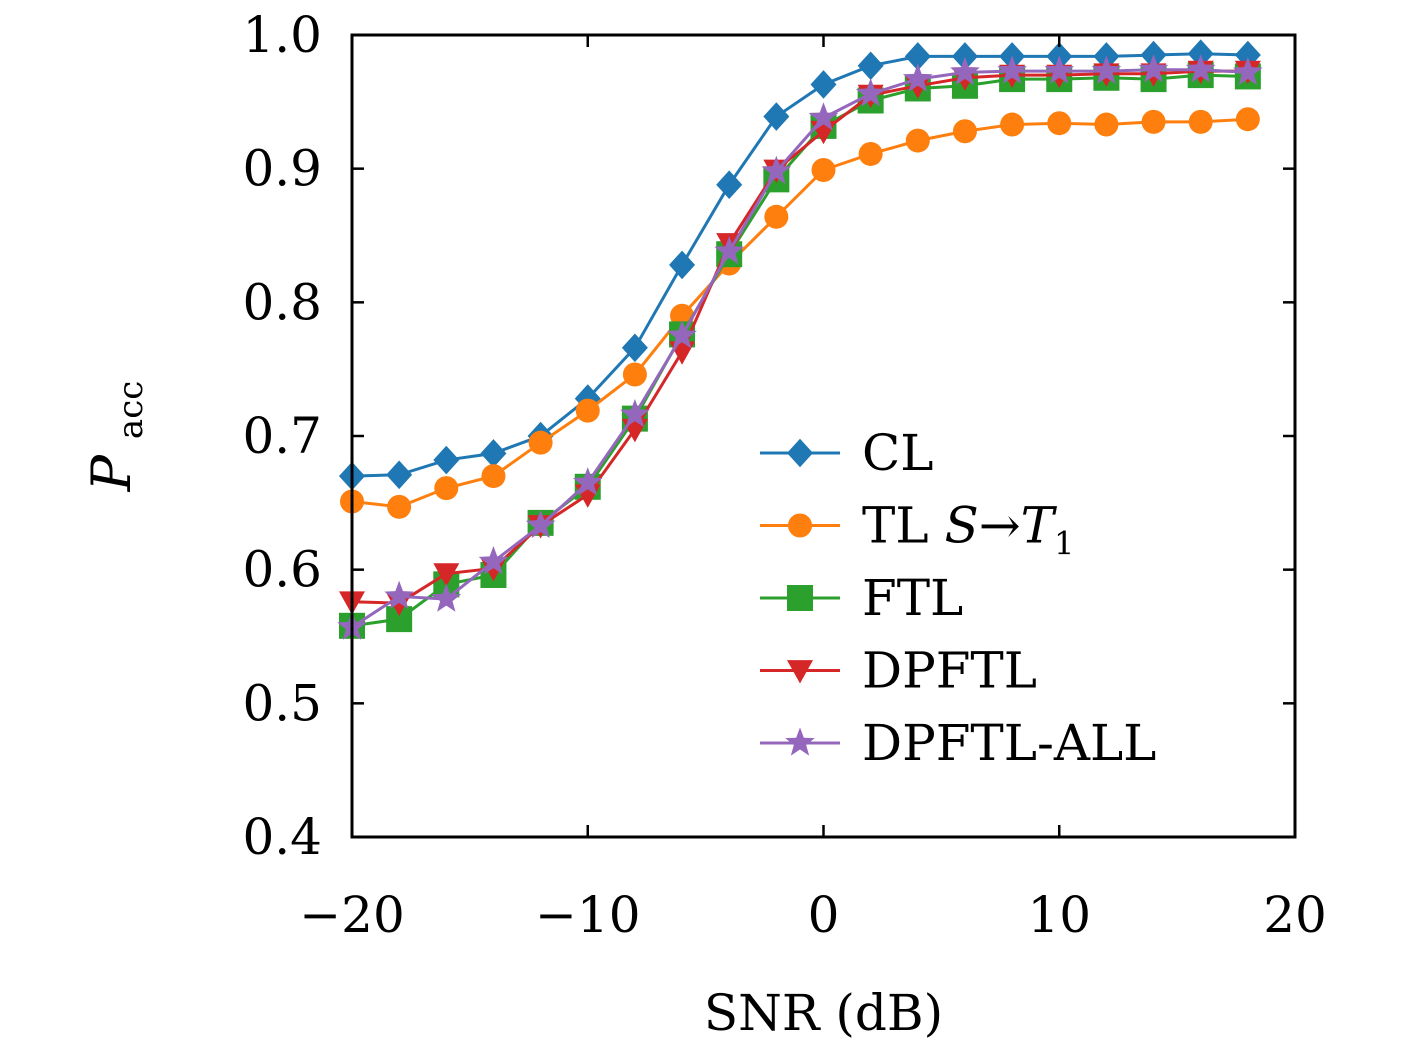 The width and height of the screenshot is (1417, 1050). I want to click on y-tick-label: 1.0, so click(282, 35).